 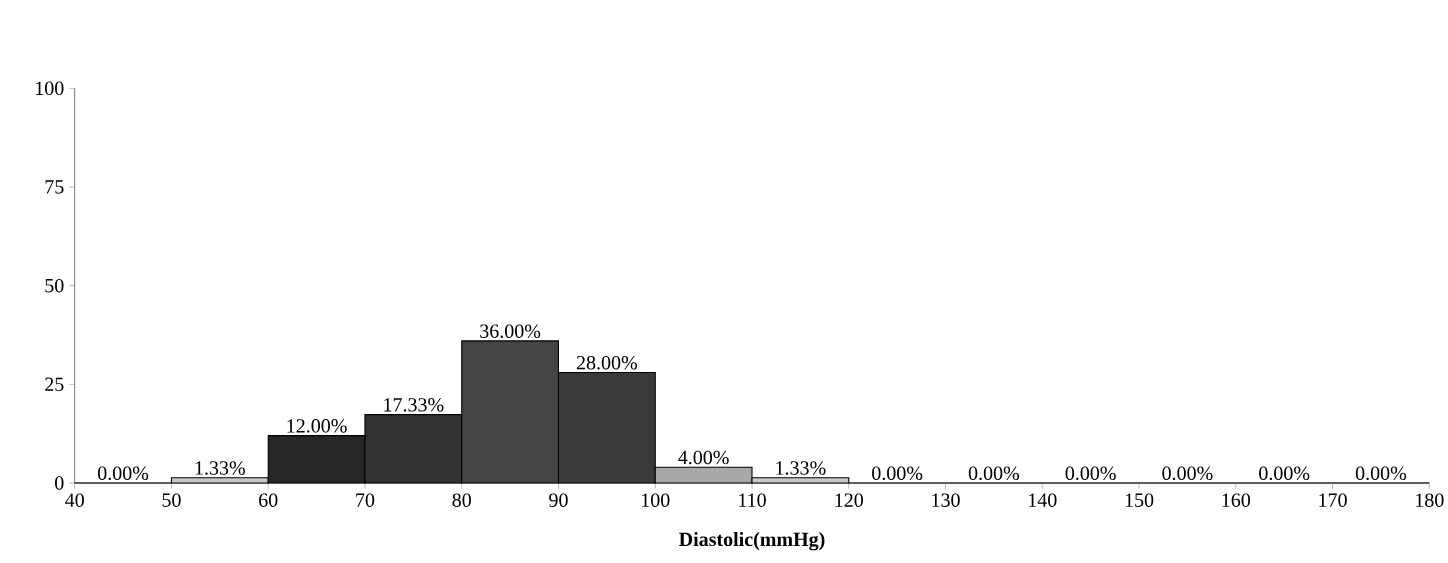 I want to click on data-label: 17.33%, so click(x=414, y=405).